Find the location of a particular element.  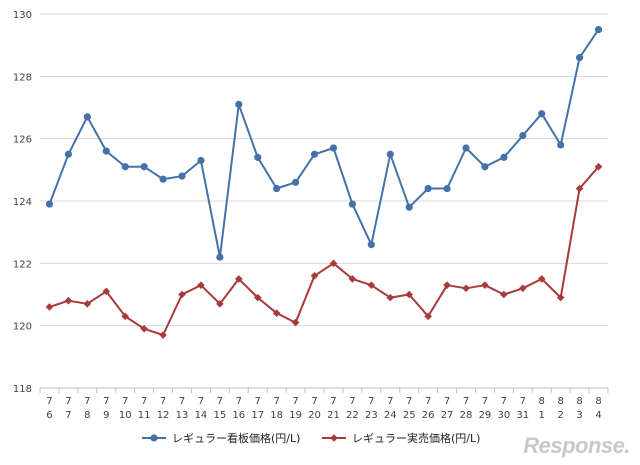

y-tick-label: 124 is located at coordinates (22, 202).